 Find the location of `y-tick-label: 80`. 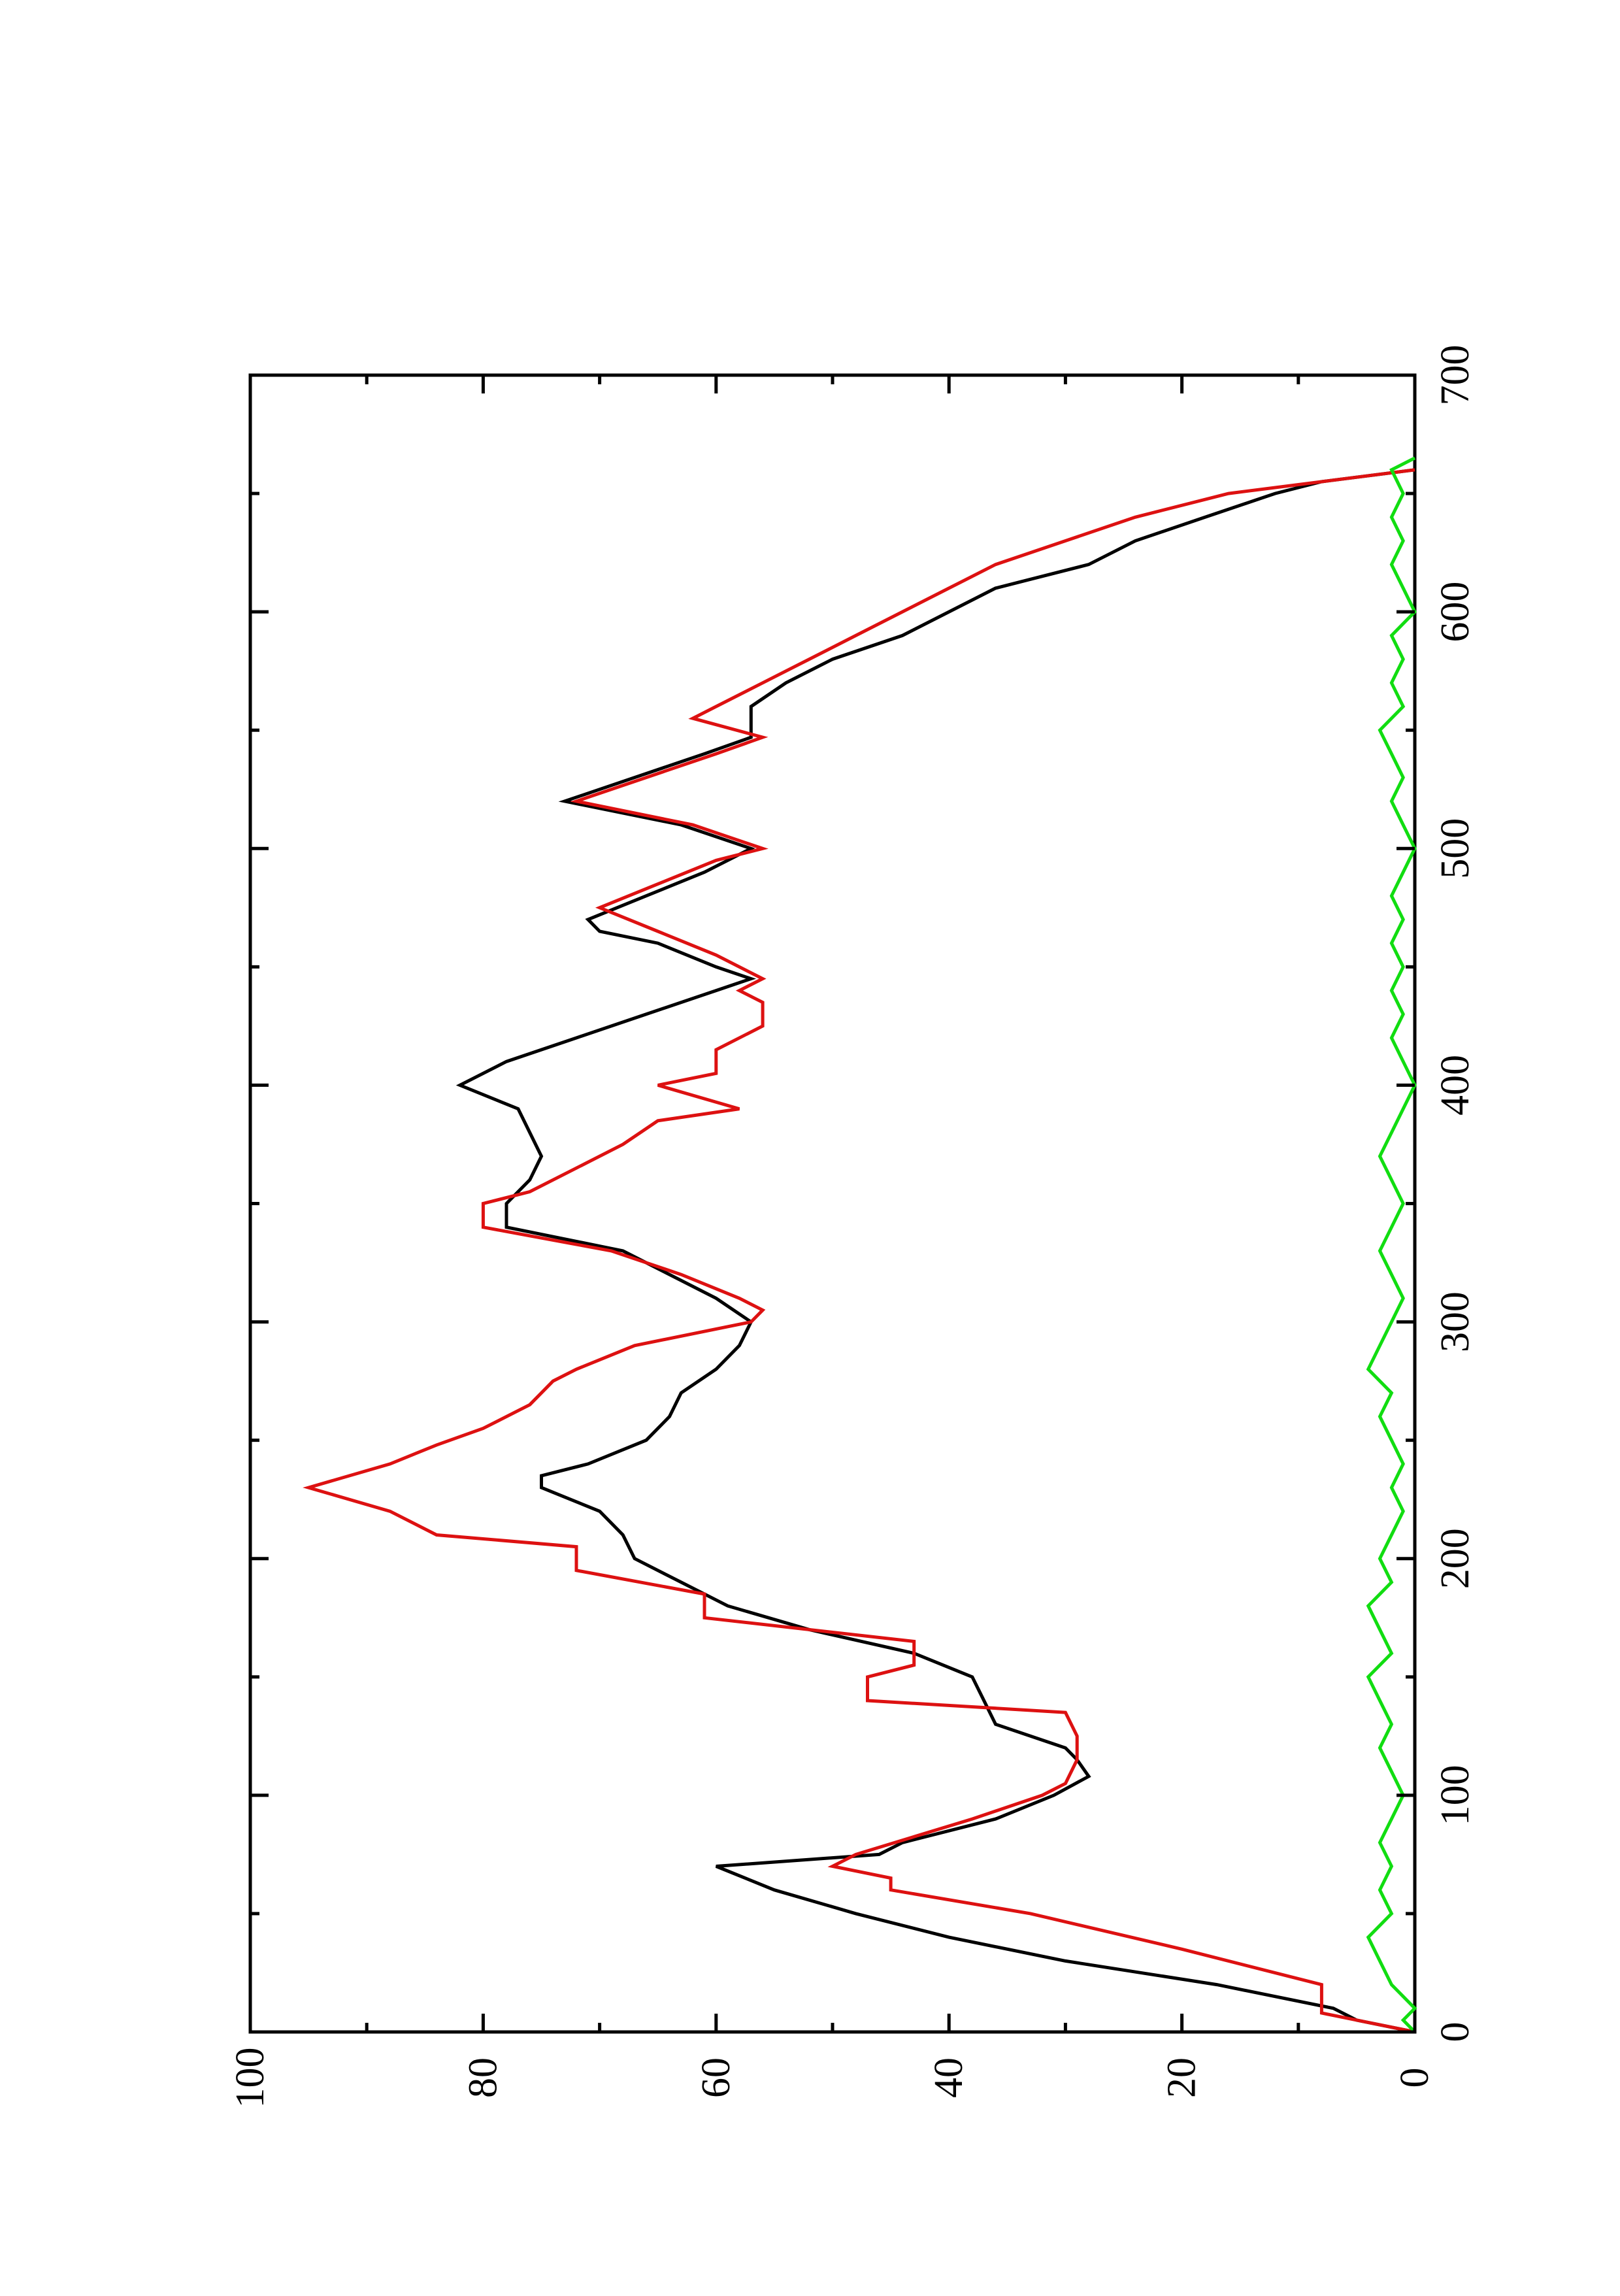

y-tick-label: 80 is located at coordinates (483, 2077).